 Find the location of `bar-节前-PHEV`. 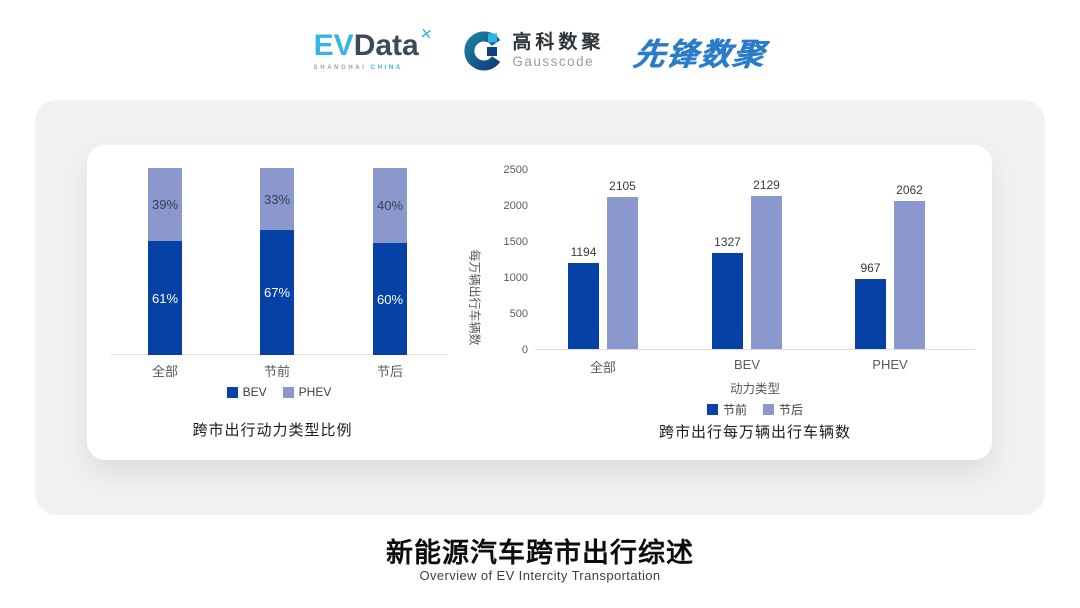

bar-节前-PHEV is located at coordinates (870, 314).